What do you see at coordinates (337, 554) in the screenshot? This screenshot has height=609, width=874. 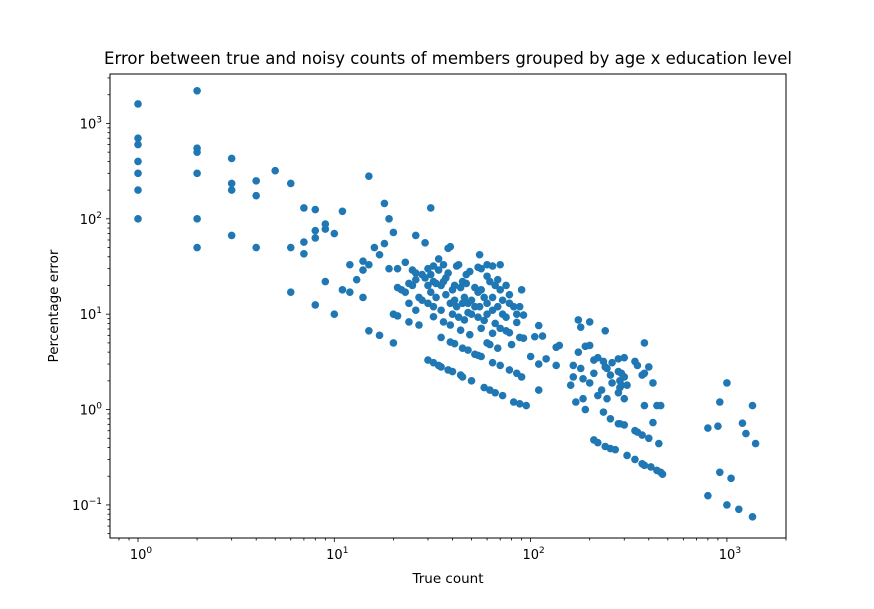 I see `x-tick-label: 10¹` at bounding box center [337, 554].